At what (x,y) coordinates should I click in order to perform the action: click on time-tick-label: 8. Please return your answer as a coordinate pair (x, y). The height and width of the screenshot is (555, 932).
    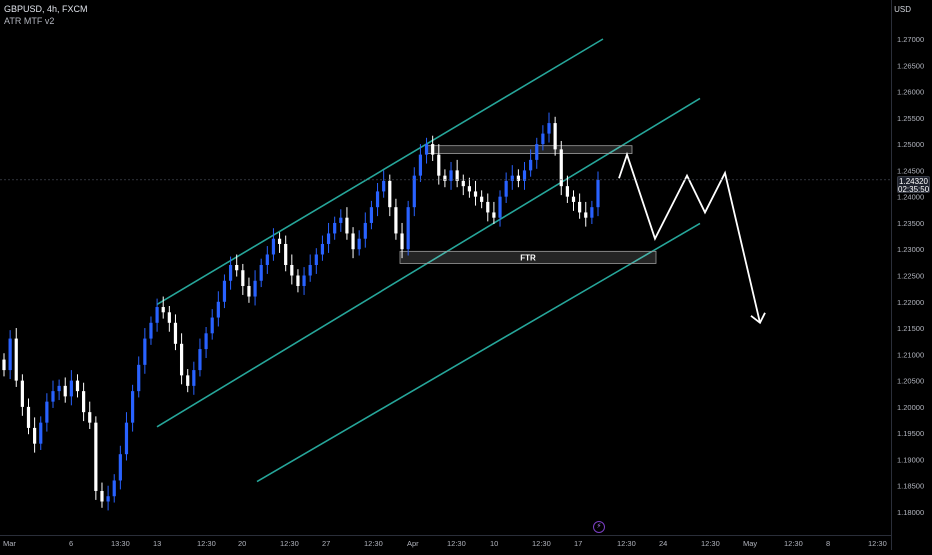
    Looking at the image, I should click on (828, 543).